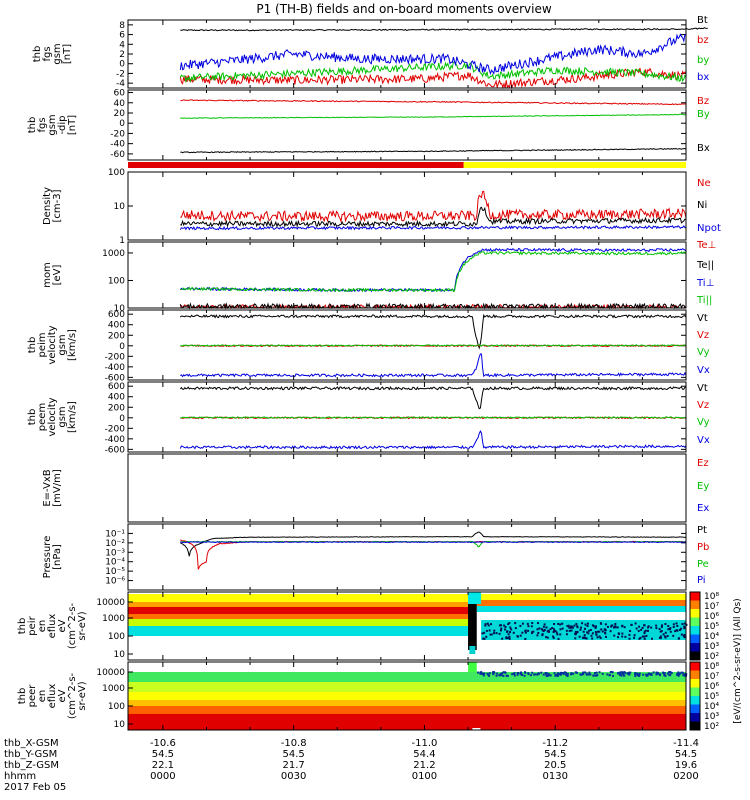 The height and width of the screenshot is (800, 750). I want to click on y-tick-label: -60, so click(117, 155).